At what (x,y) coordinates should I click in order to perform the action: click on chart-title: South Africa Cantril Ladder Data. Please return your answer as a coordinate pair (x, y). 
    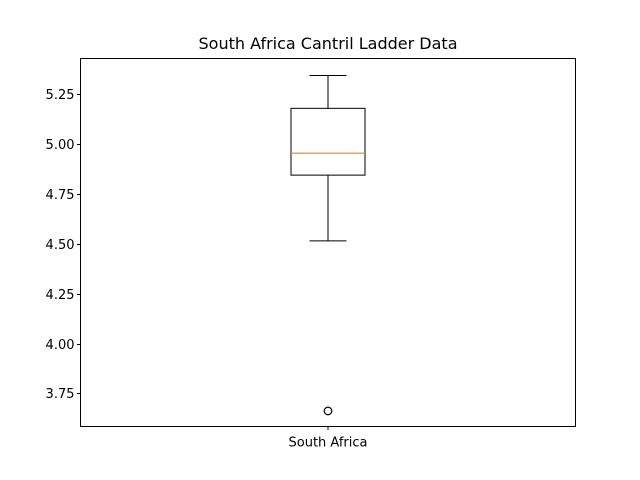
    Looking at the image, I should click on (328, 43).